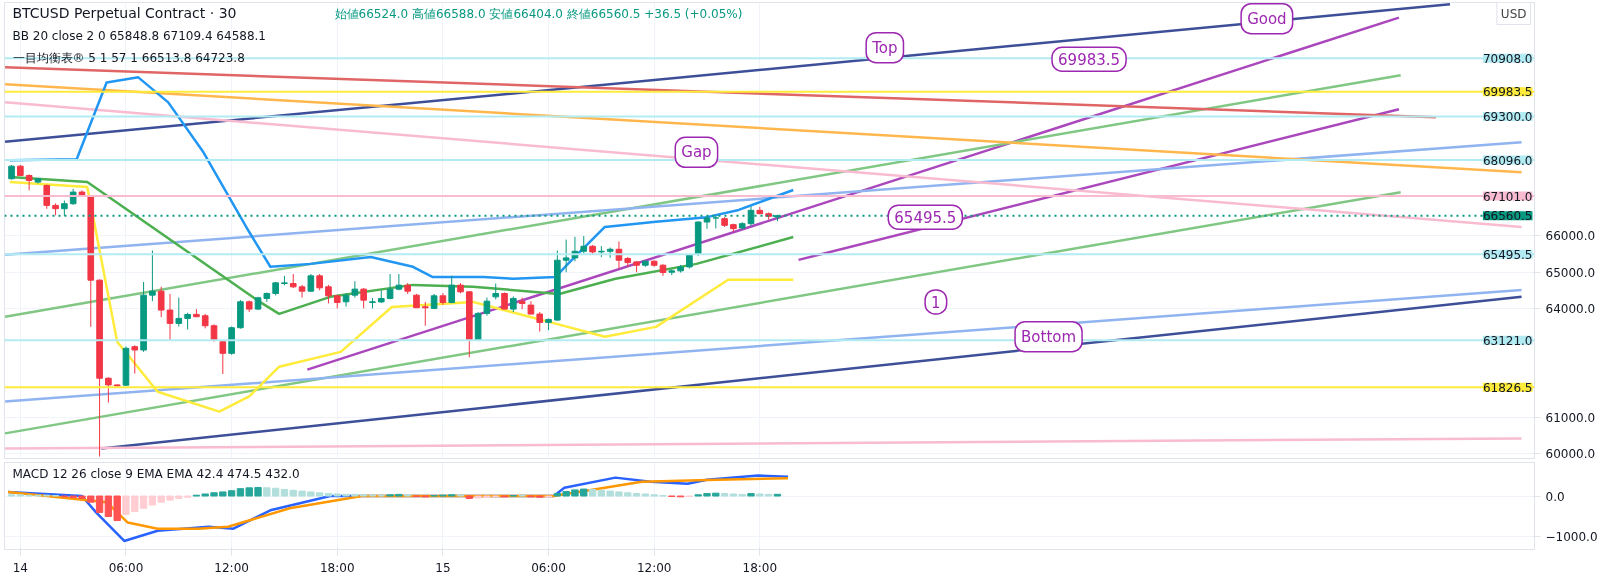 This screenshot has height=577, width=1600. What do you see at coordinates (128, 57) in the screenshot?
I see `annotation: 一目均衡表® 5 1 57 1 66513.8 64723.8` at bounding box center [128, 57].